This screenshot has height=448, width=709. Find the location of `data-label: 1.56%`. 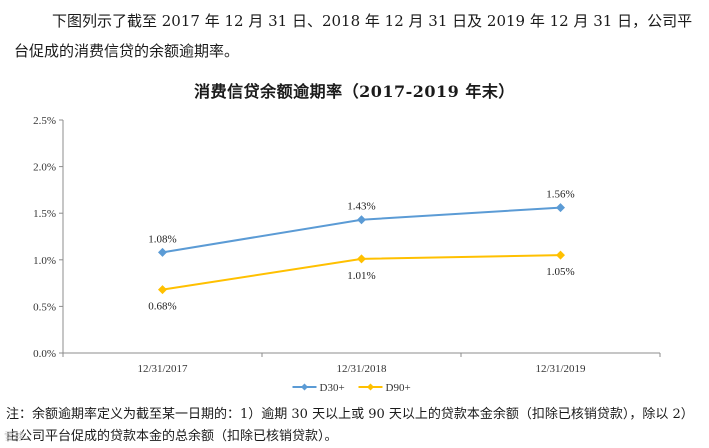

data-label: 1.56% is located at coordinates (560, 195).